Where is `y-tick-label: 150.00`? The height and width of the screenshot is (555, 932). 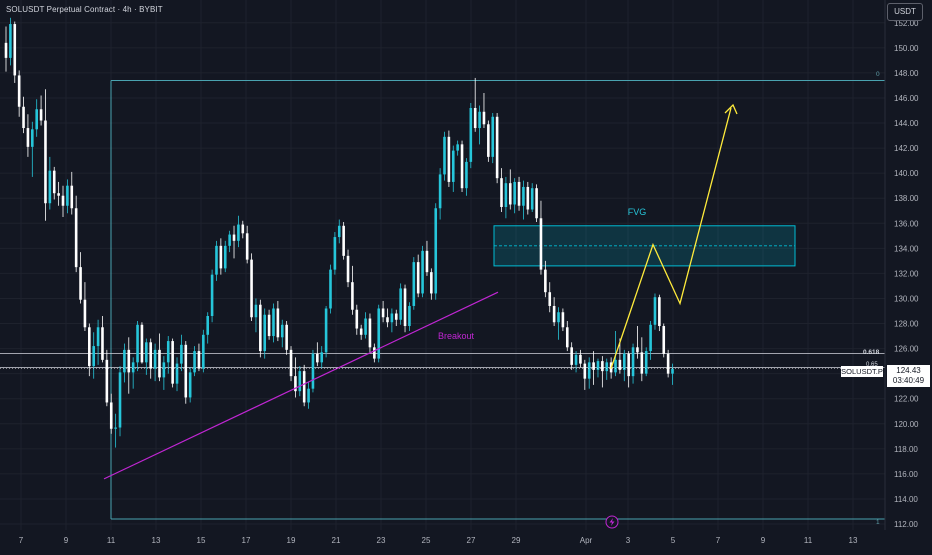
y-tick-label: 150.00 is located at coordinates (906, 48).